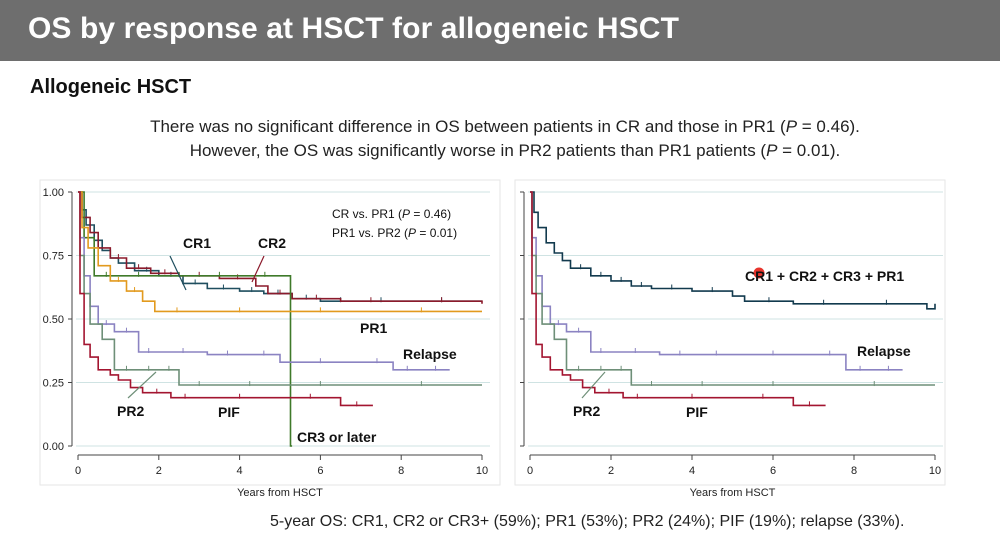 The image size is (1000, 554). I want to click on pvalue-cr-vs-pr1-part: CR vs. PR1 (, so click(367, 214).